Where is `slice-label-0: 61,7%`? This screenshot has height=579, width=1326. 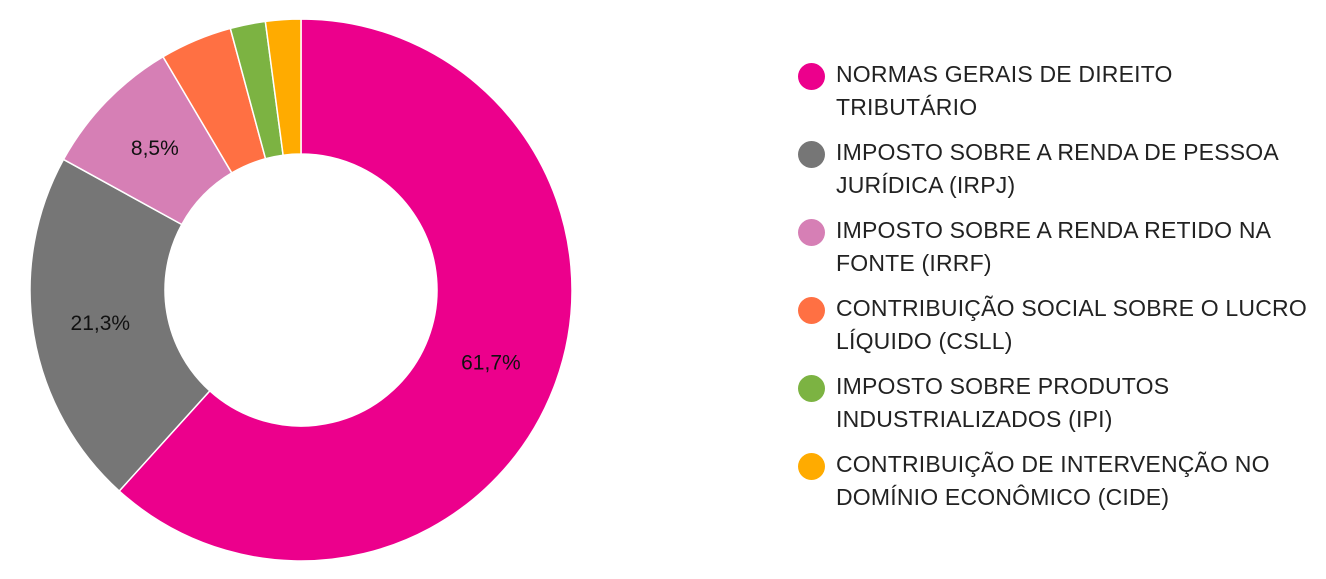
slice-label-0: 61,7% is located at coordinates (491, 363).